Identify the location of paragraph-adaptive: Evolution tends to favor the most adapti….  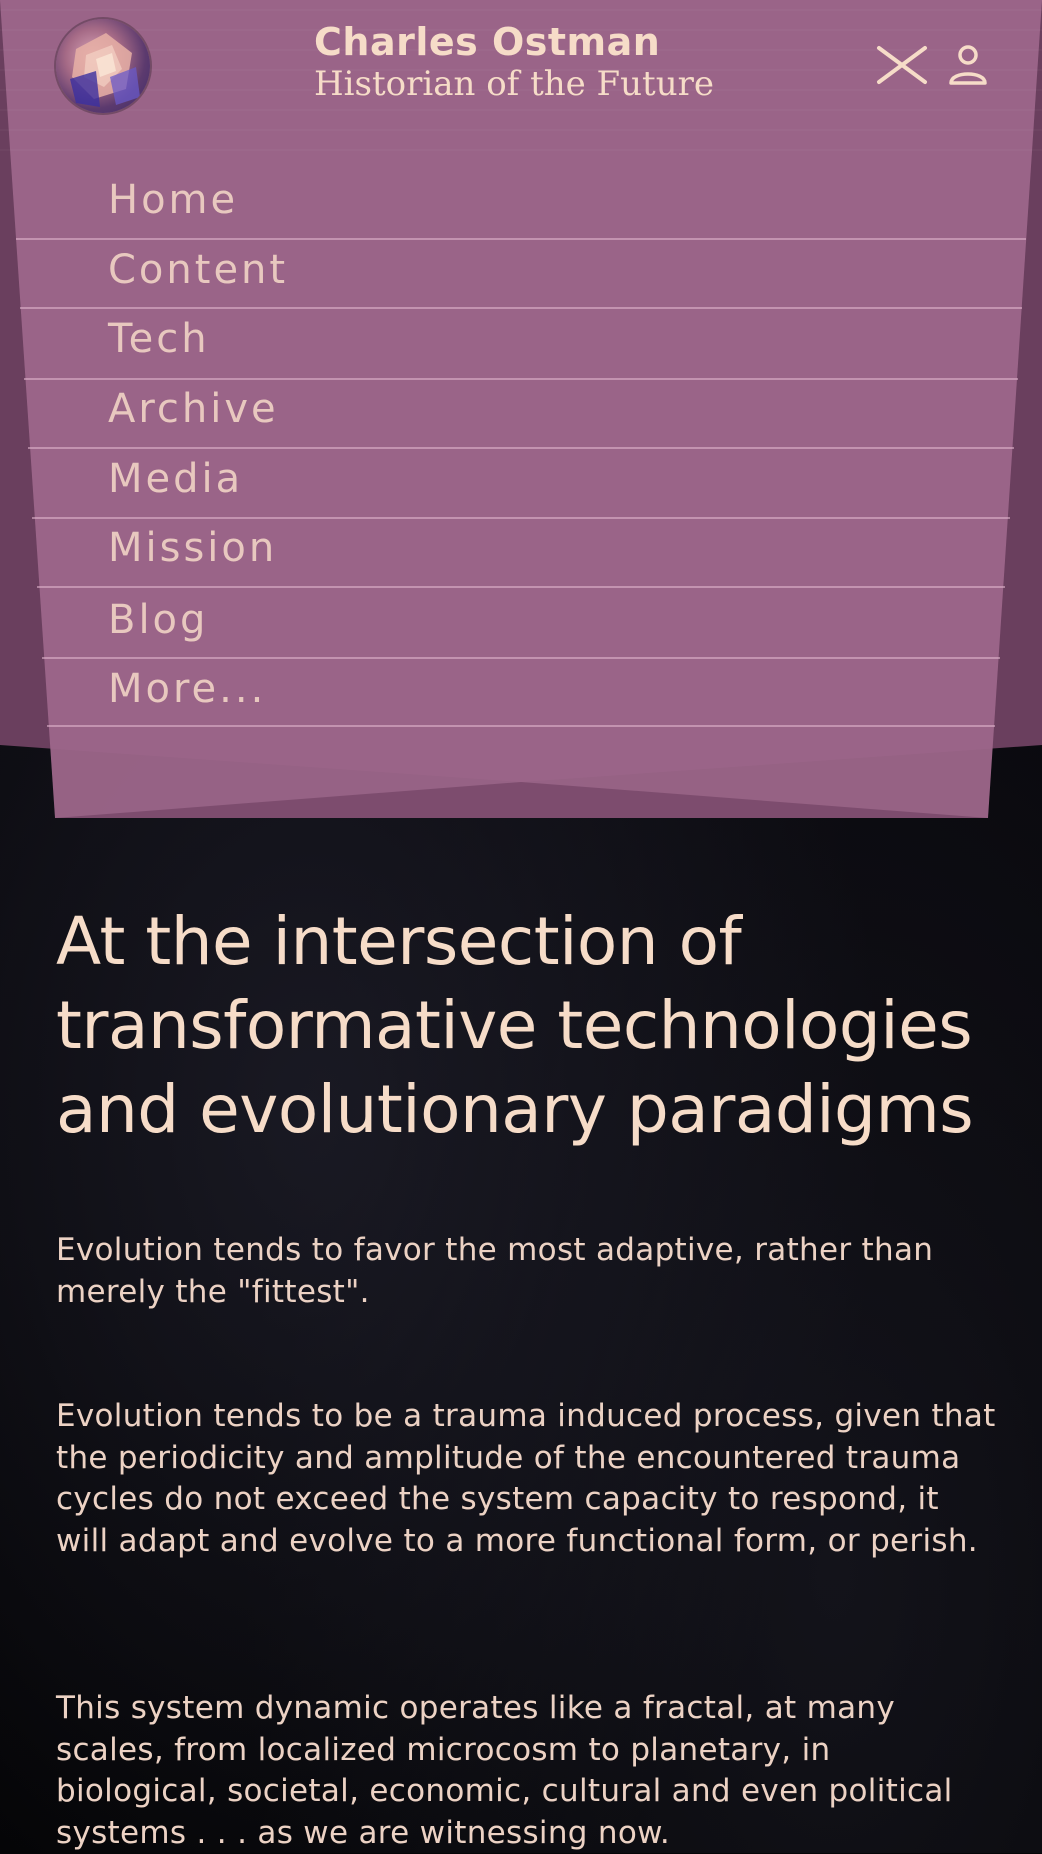
(495, 1271).